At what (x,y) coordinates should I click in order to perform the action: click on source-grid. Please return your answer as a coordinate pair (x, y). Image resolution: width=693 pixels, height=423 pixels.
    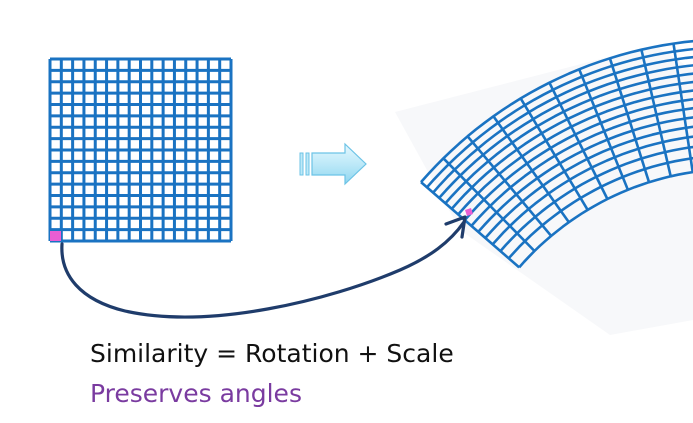
    Looking at the image, I should click on (140, 150).